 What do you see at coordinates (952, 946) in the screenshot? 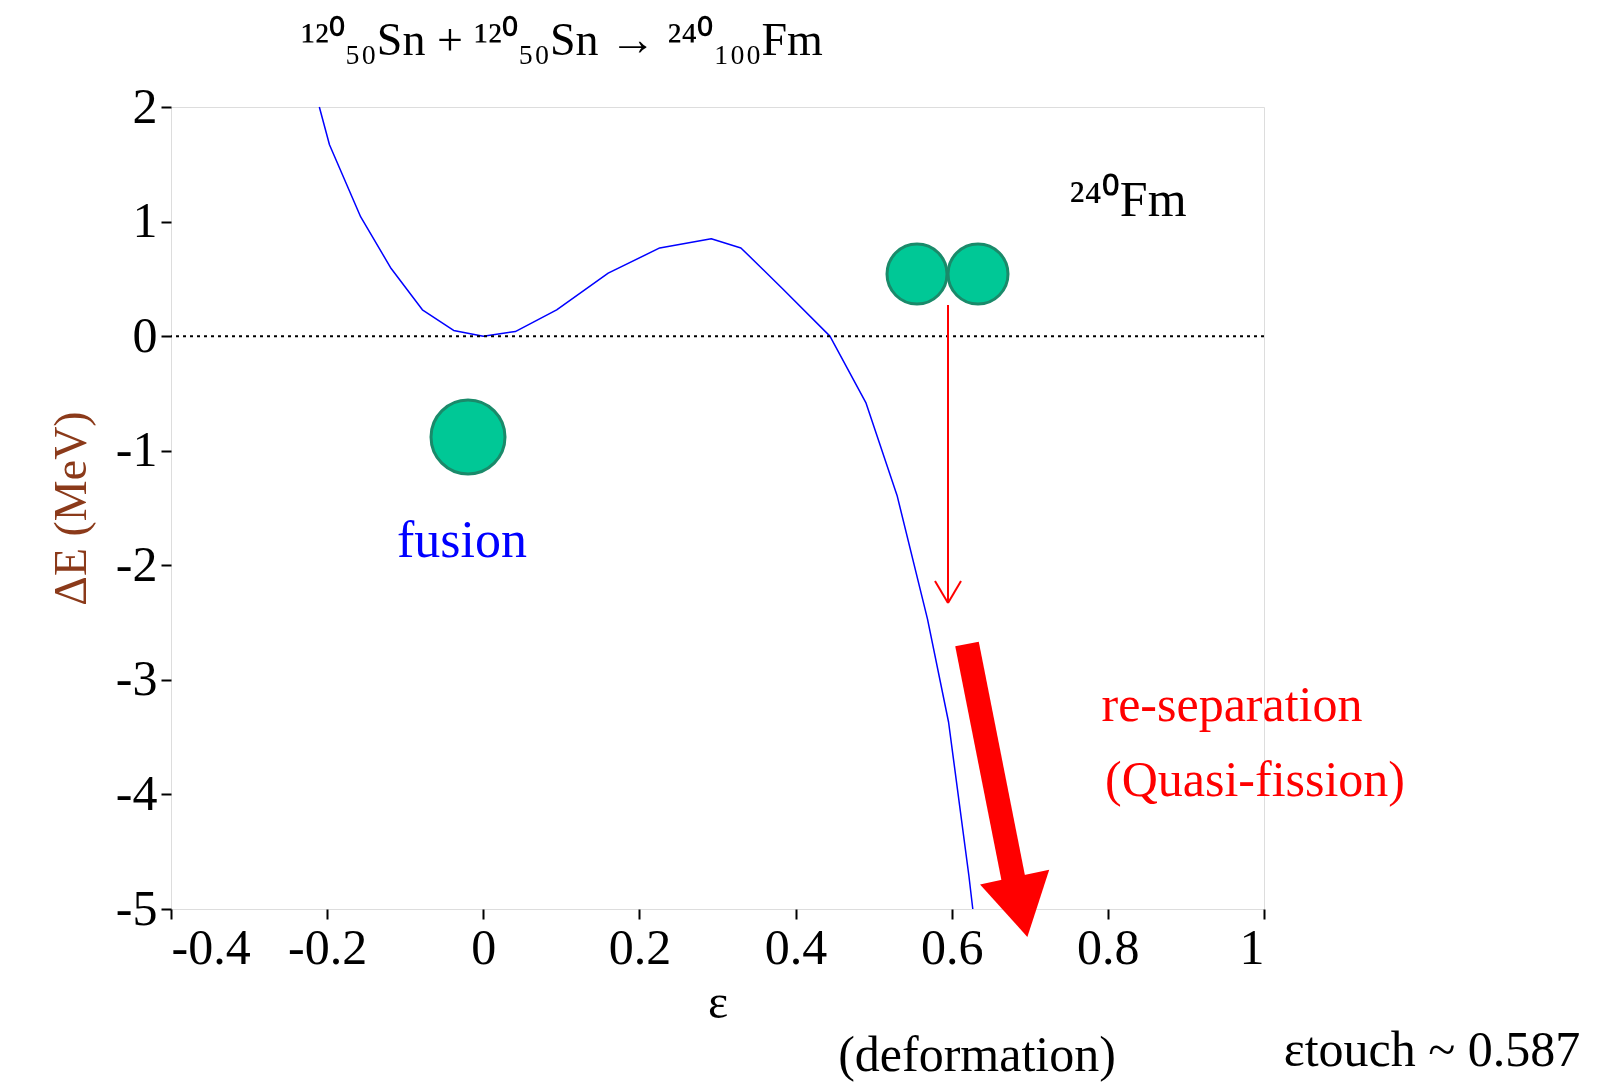
I see `x-tick-label: 0.6` at bounding box center [952, 946].